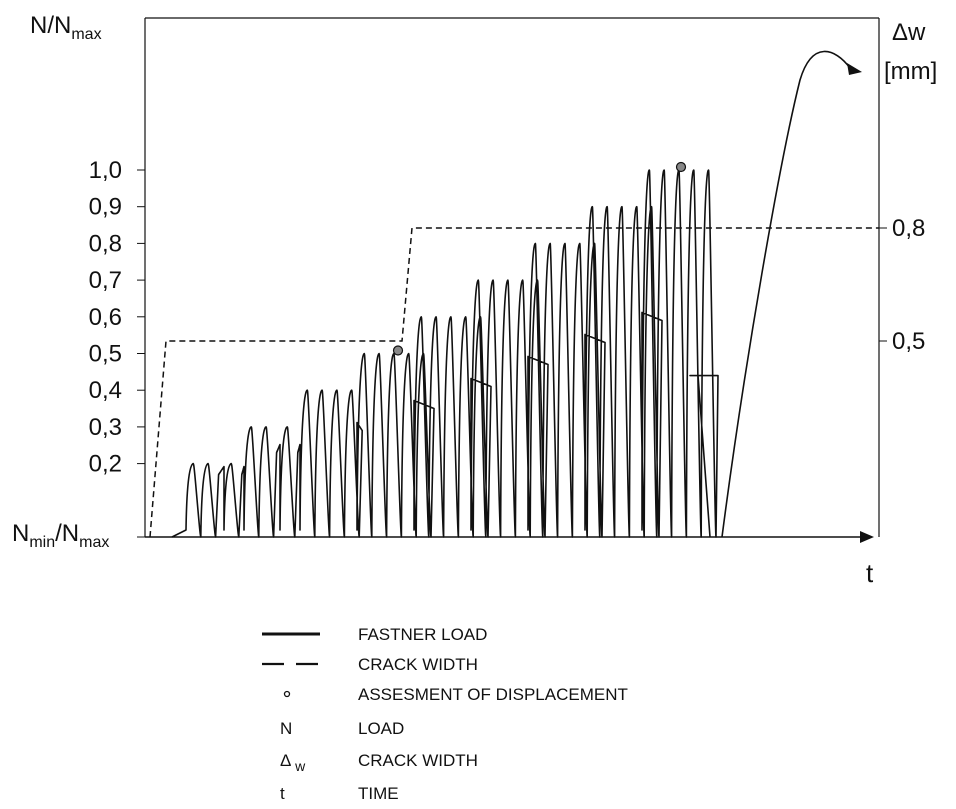  Describe the element at coordinates (105, 243) in the screenshot. I see `left-tick-label: 0,8` at that location.